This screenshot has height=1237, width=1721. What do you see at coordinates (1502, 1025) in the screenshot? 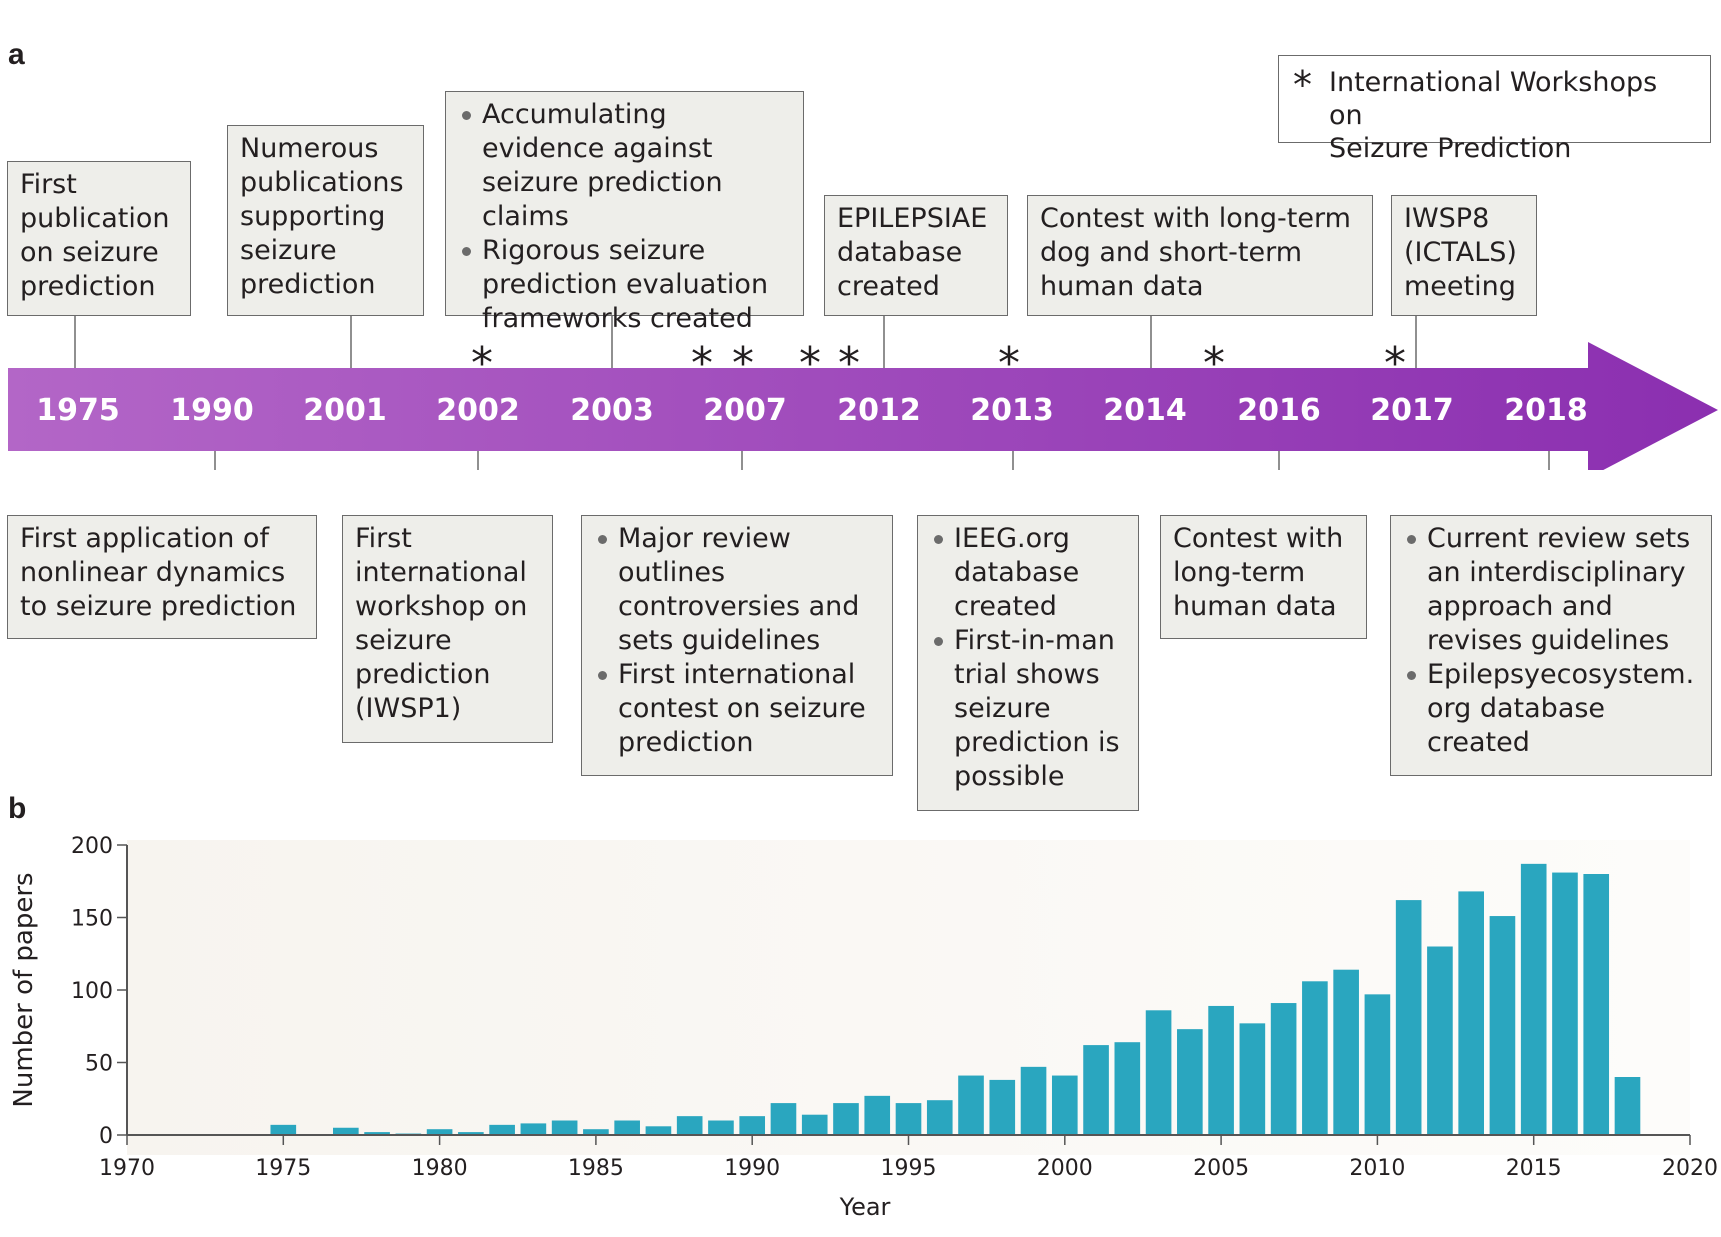
I see `bar-2014` at bounding box center [1502, 1025].